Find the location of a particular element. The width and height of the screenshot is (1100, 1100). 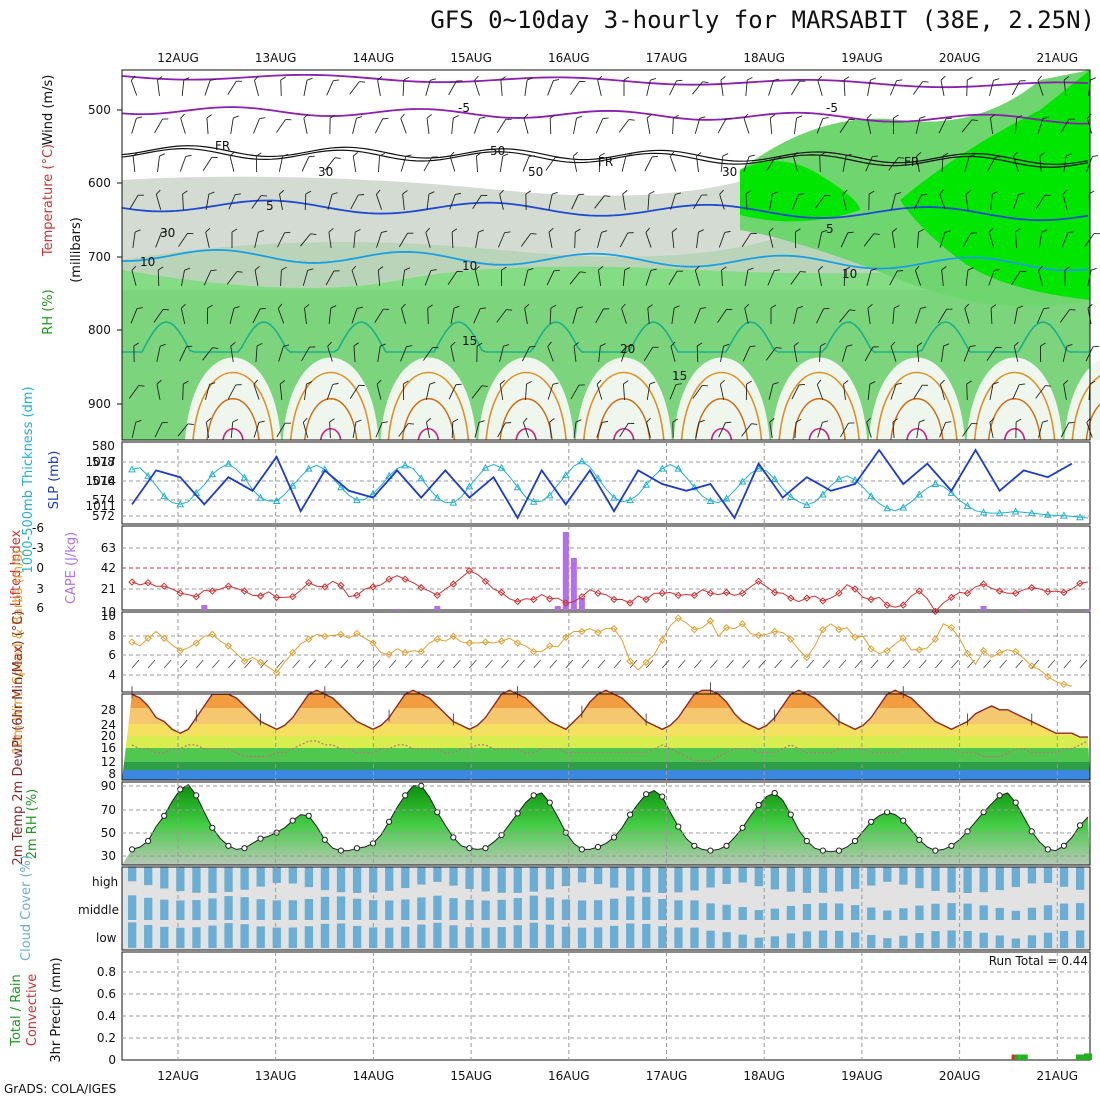

thickness-tick-label: 578 is located at coordinates (103, 462).